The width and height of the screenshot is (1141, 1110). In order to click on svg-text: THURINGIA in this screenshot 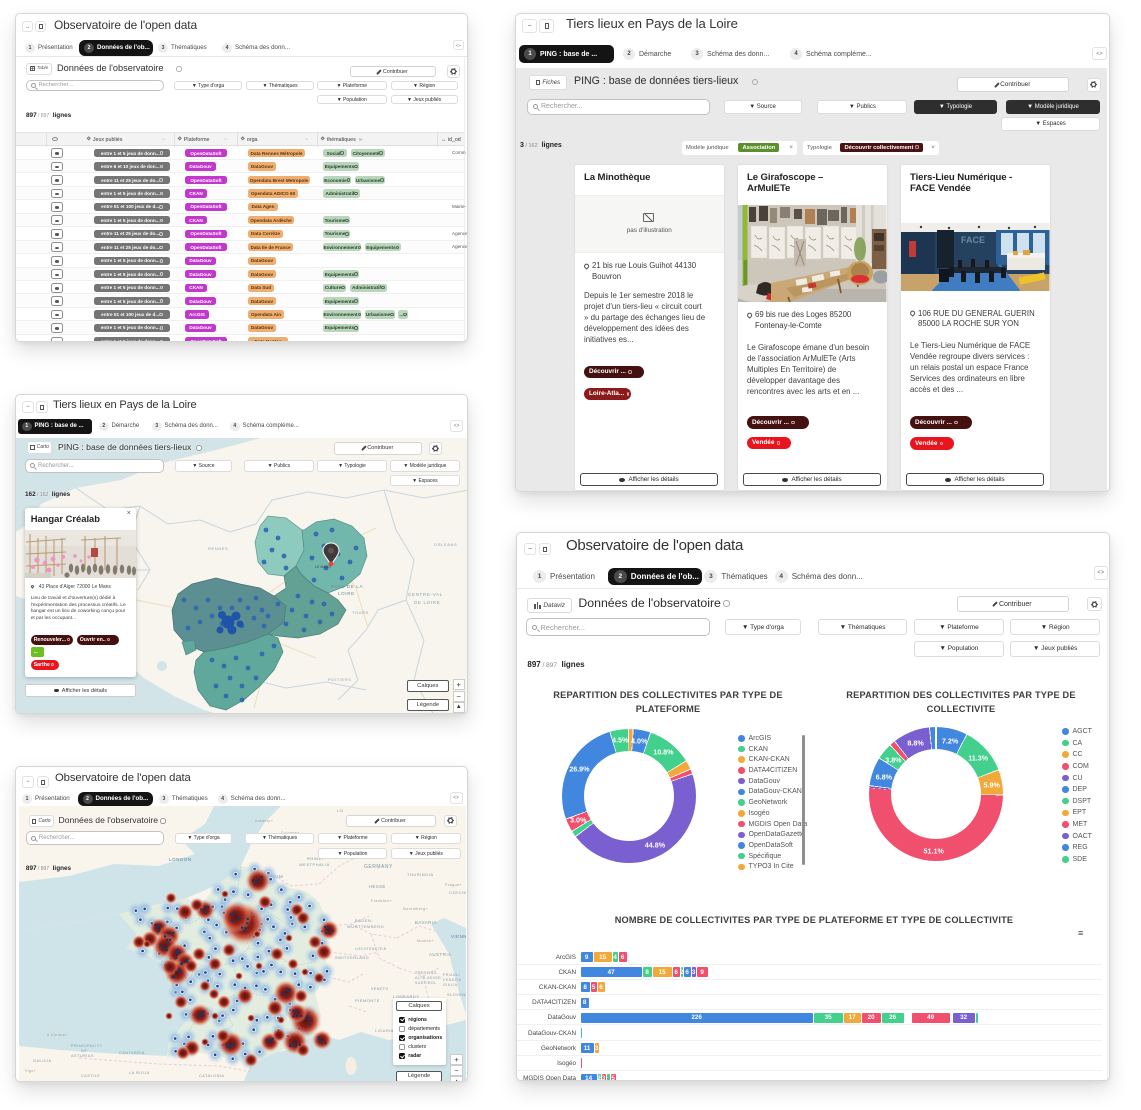, I will do `click(420, 874)`.